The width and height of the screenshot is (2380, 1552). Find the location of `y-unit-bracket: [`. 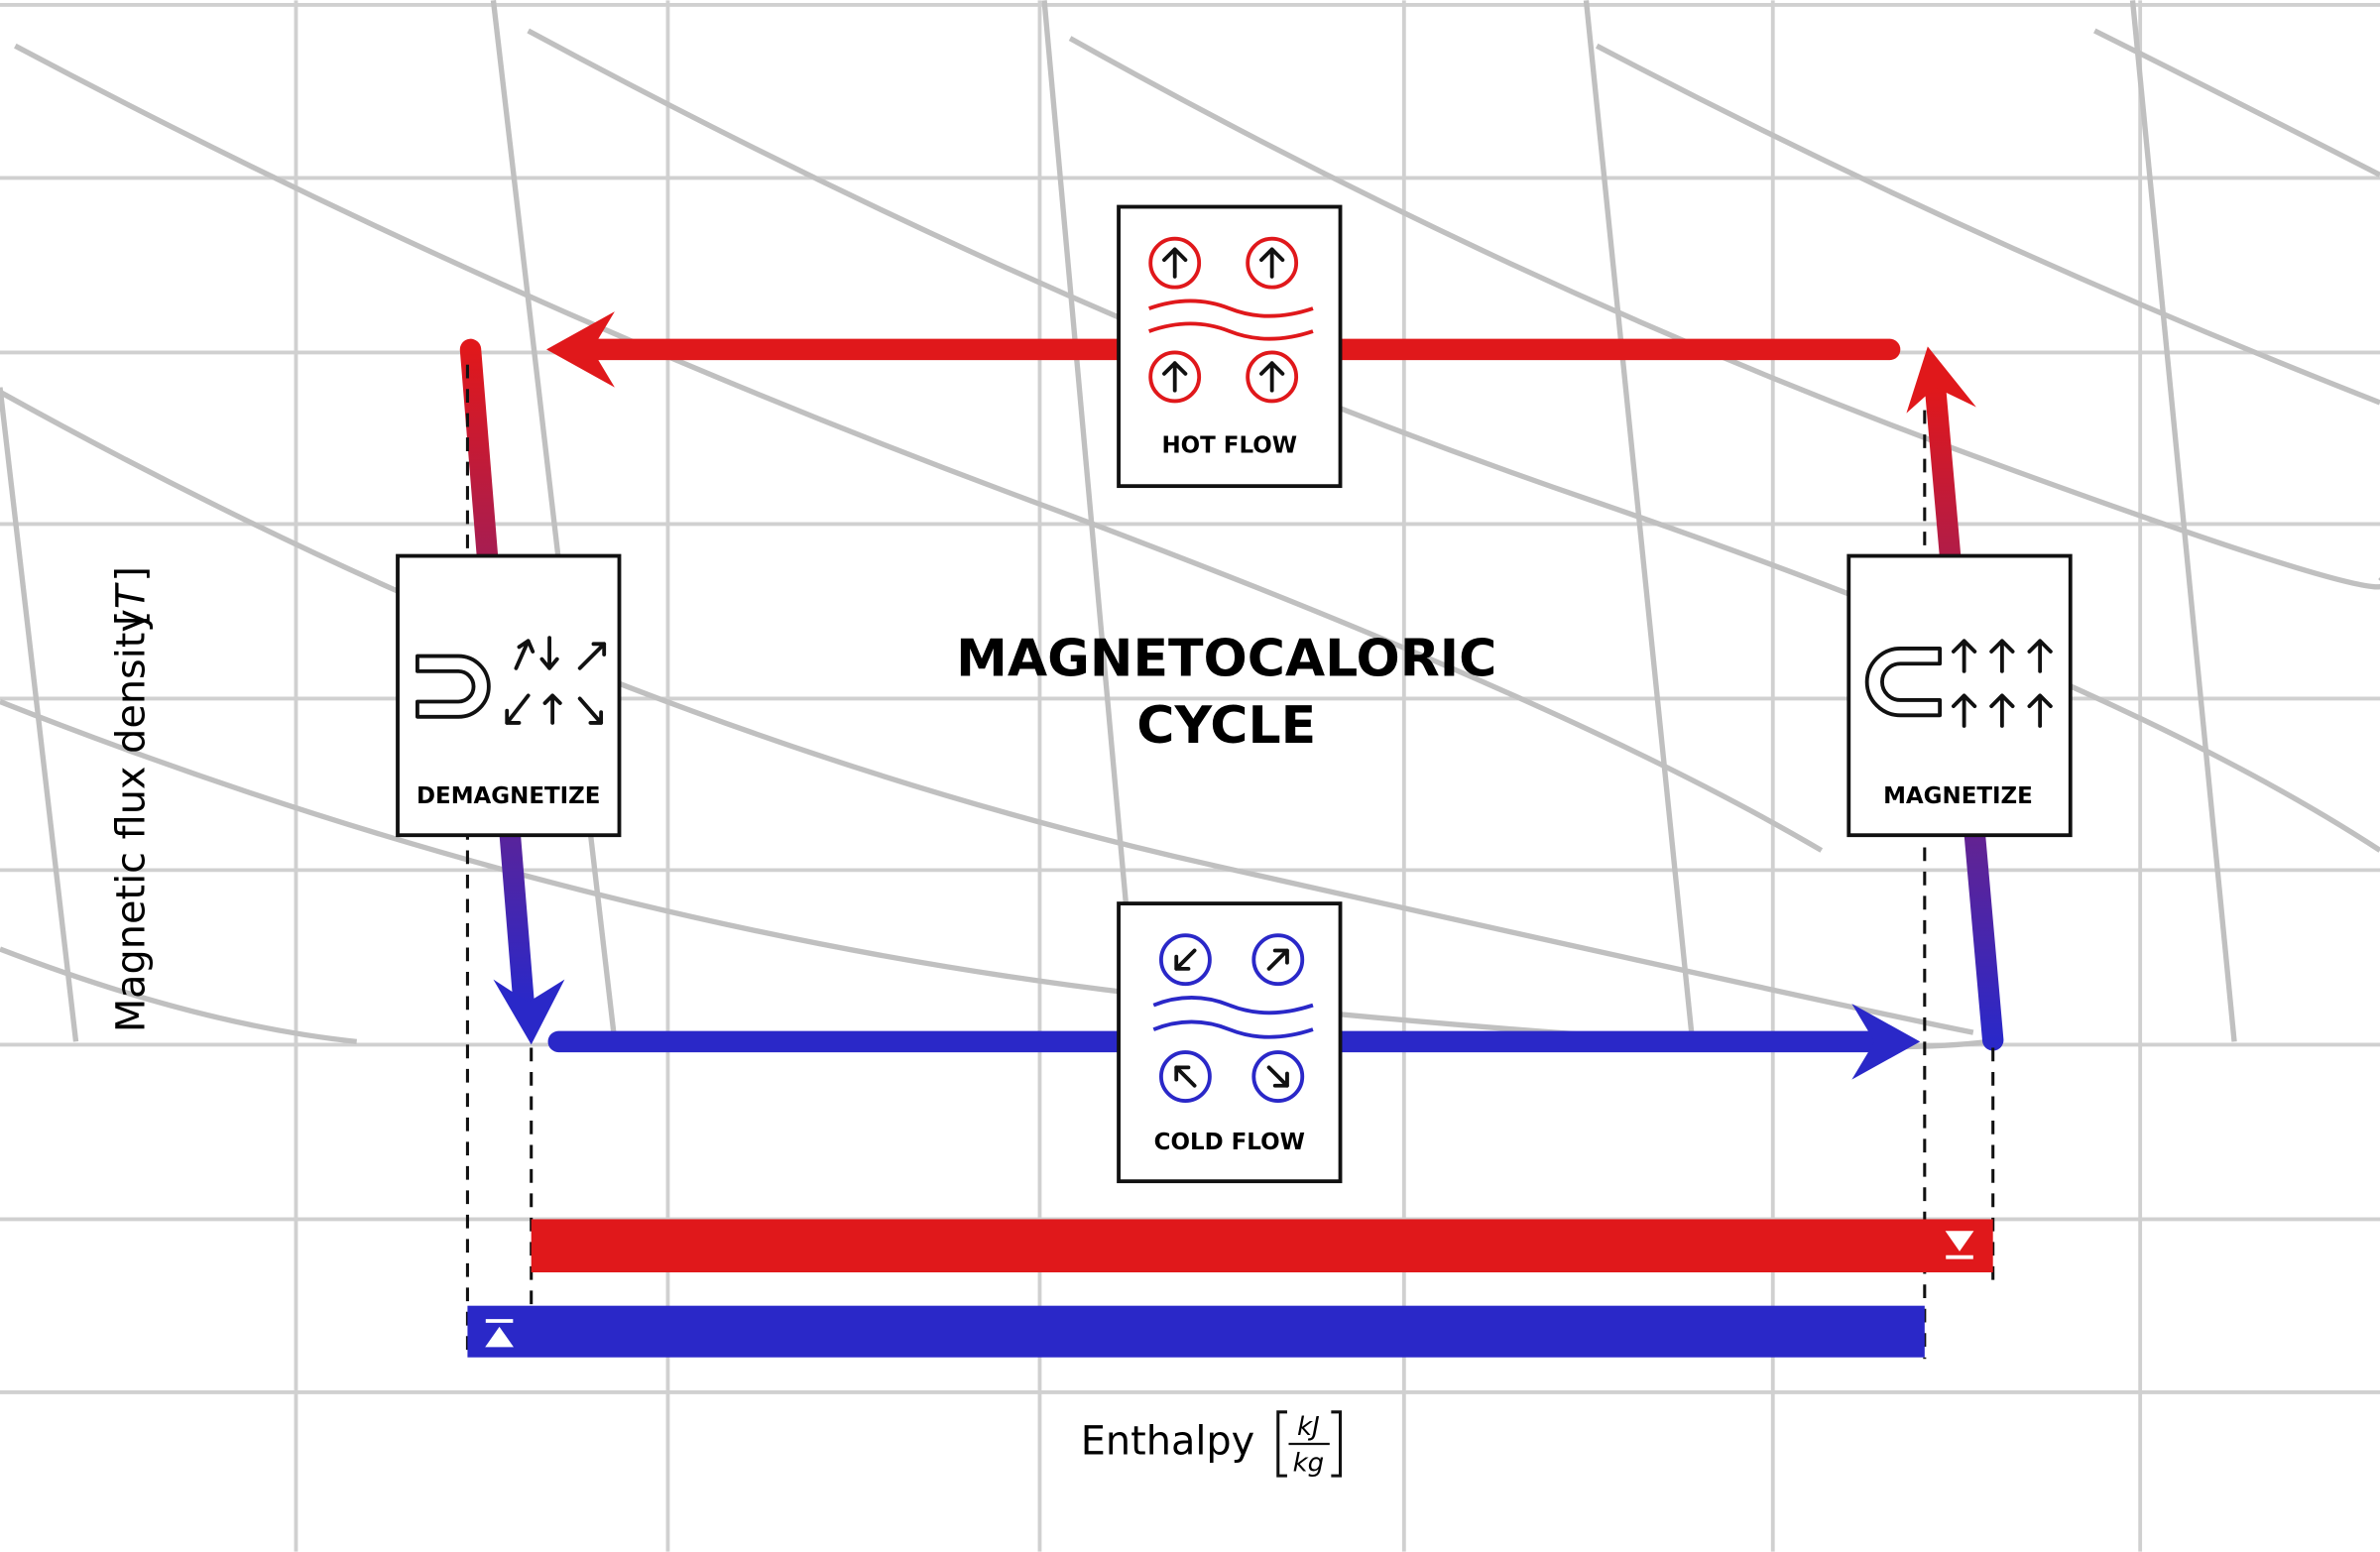

y-unit-bracket: [ is located at coordinates (131, 618).